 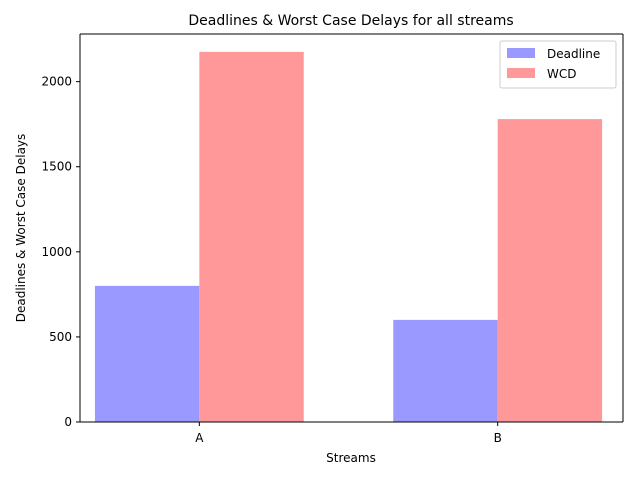 I want to click on legend-label-wcd: WCD, so click(x=561, y=74).